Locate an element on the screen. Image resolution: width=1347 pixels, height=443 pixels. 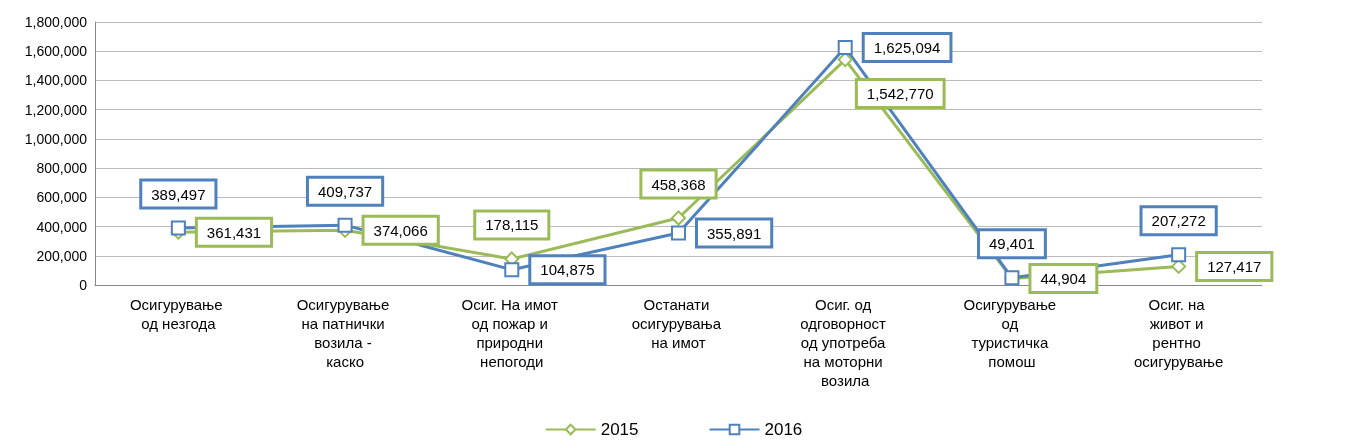
data-label: 127,417 is located at coordinates (1234, 266).